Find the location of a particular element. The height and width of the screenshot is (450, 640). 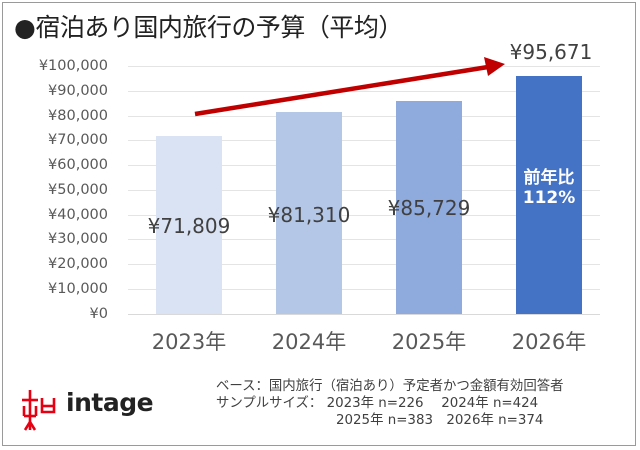

y-tick: ¥90,000 is located at coordinates (78, 91).